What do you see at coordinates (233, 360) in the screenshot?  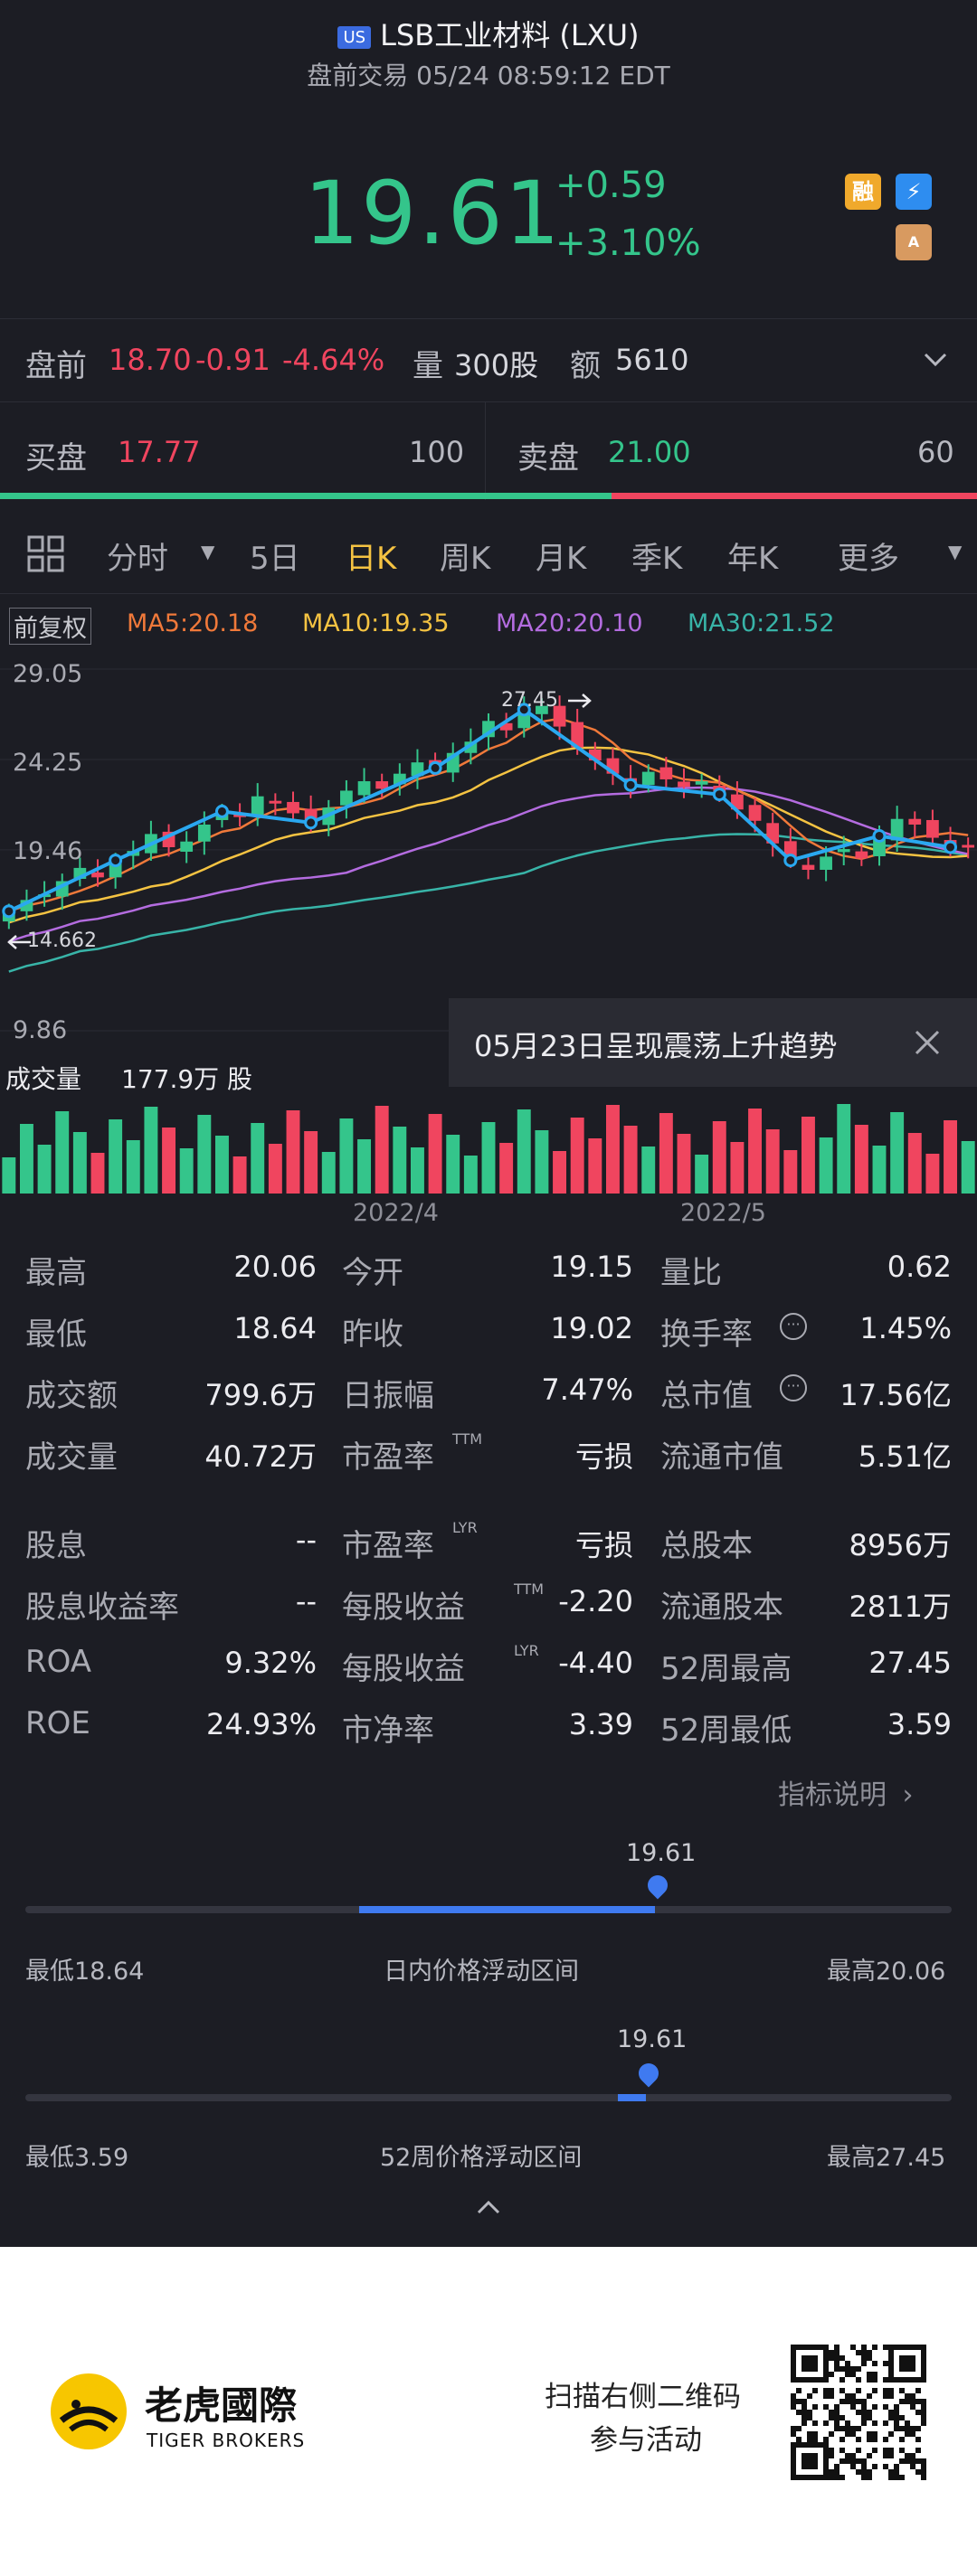 I see `premarket-change: -0.91` at bounding box center [233, 360].